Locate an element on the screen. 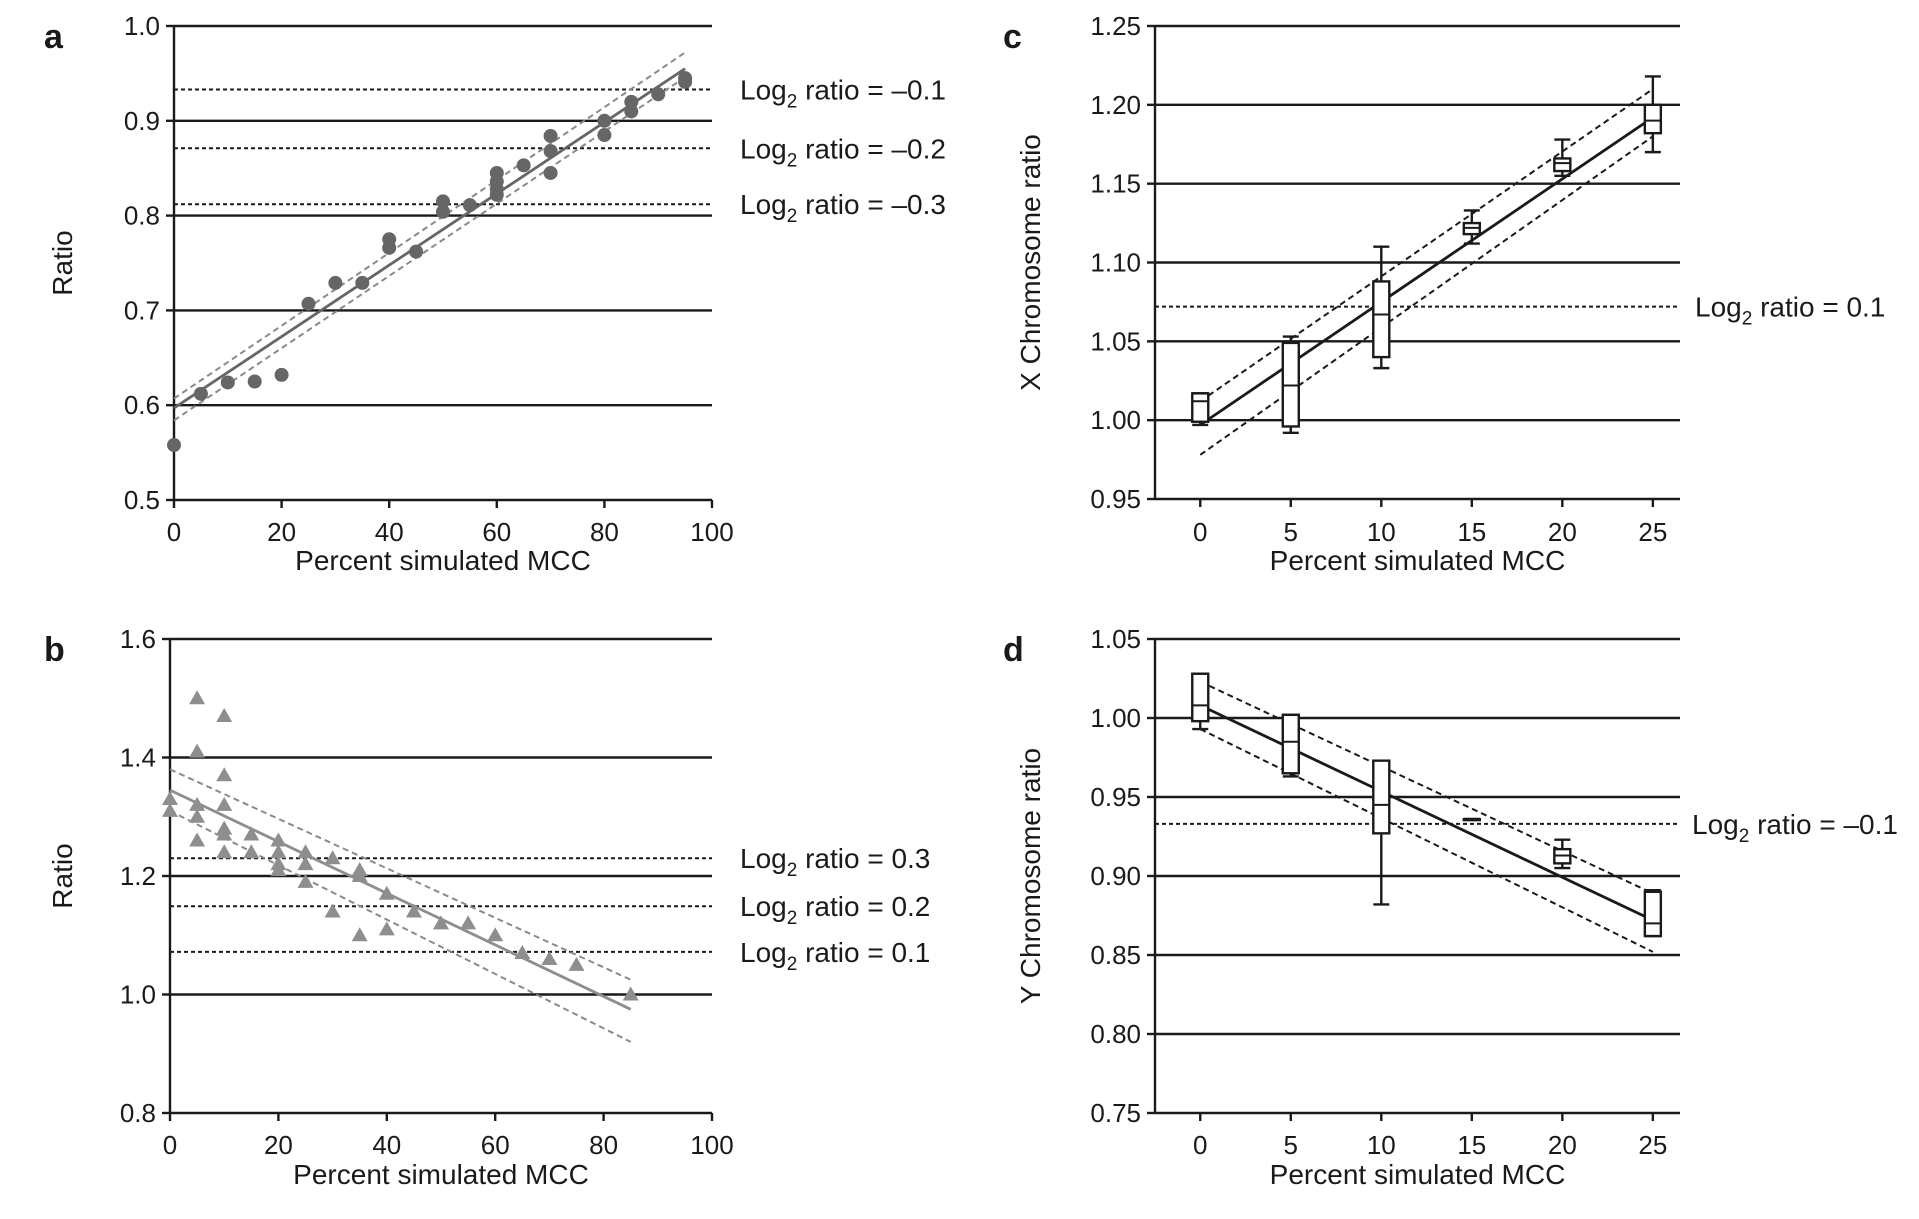  x-tick-label: 80 is located at coordinates (604, 532).